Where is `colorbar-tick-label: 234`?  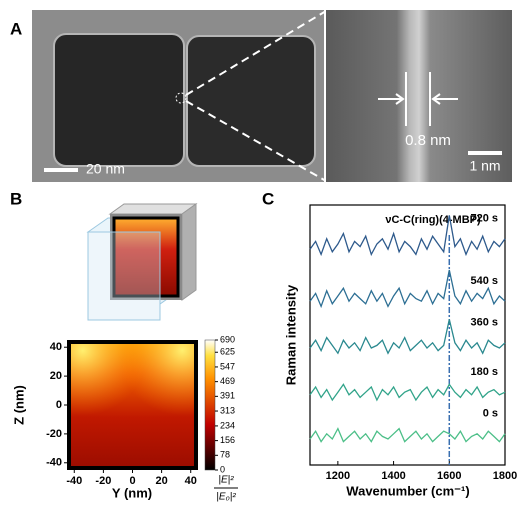 colorbar-tick-label: 234 is located at coordinates (227, 425).